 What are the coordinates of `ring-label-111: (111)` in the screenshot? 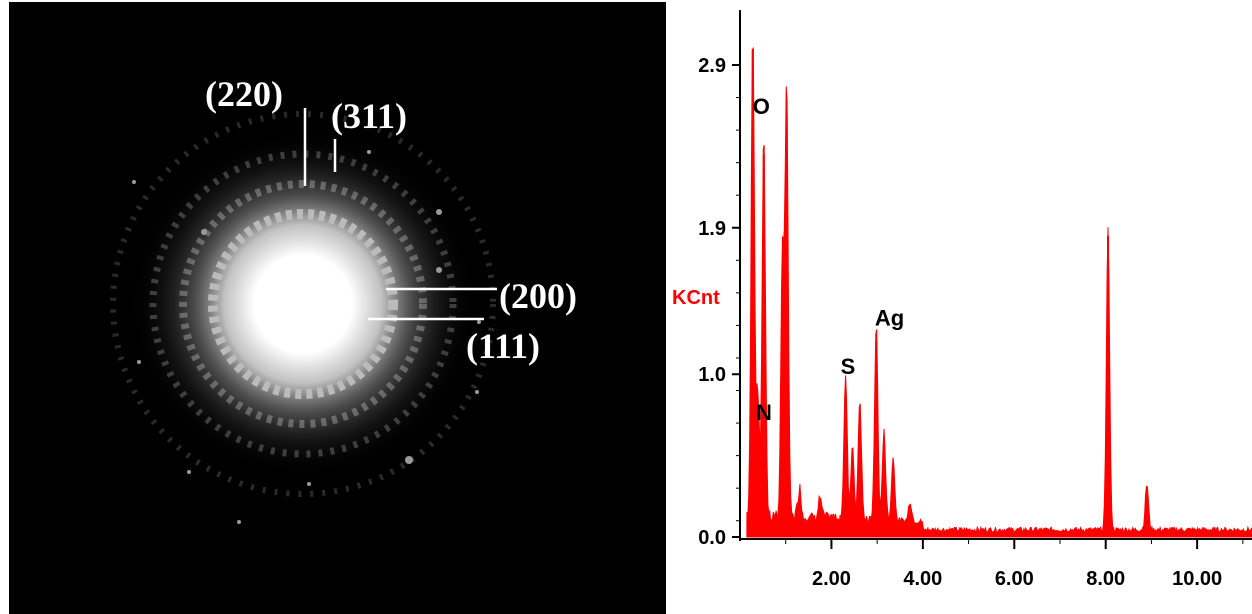 It's located at (503, 346).